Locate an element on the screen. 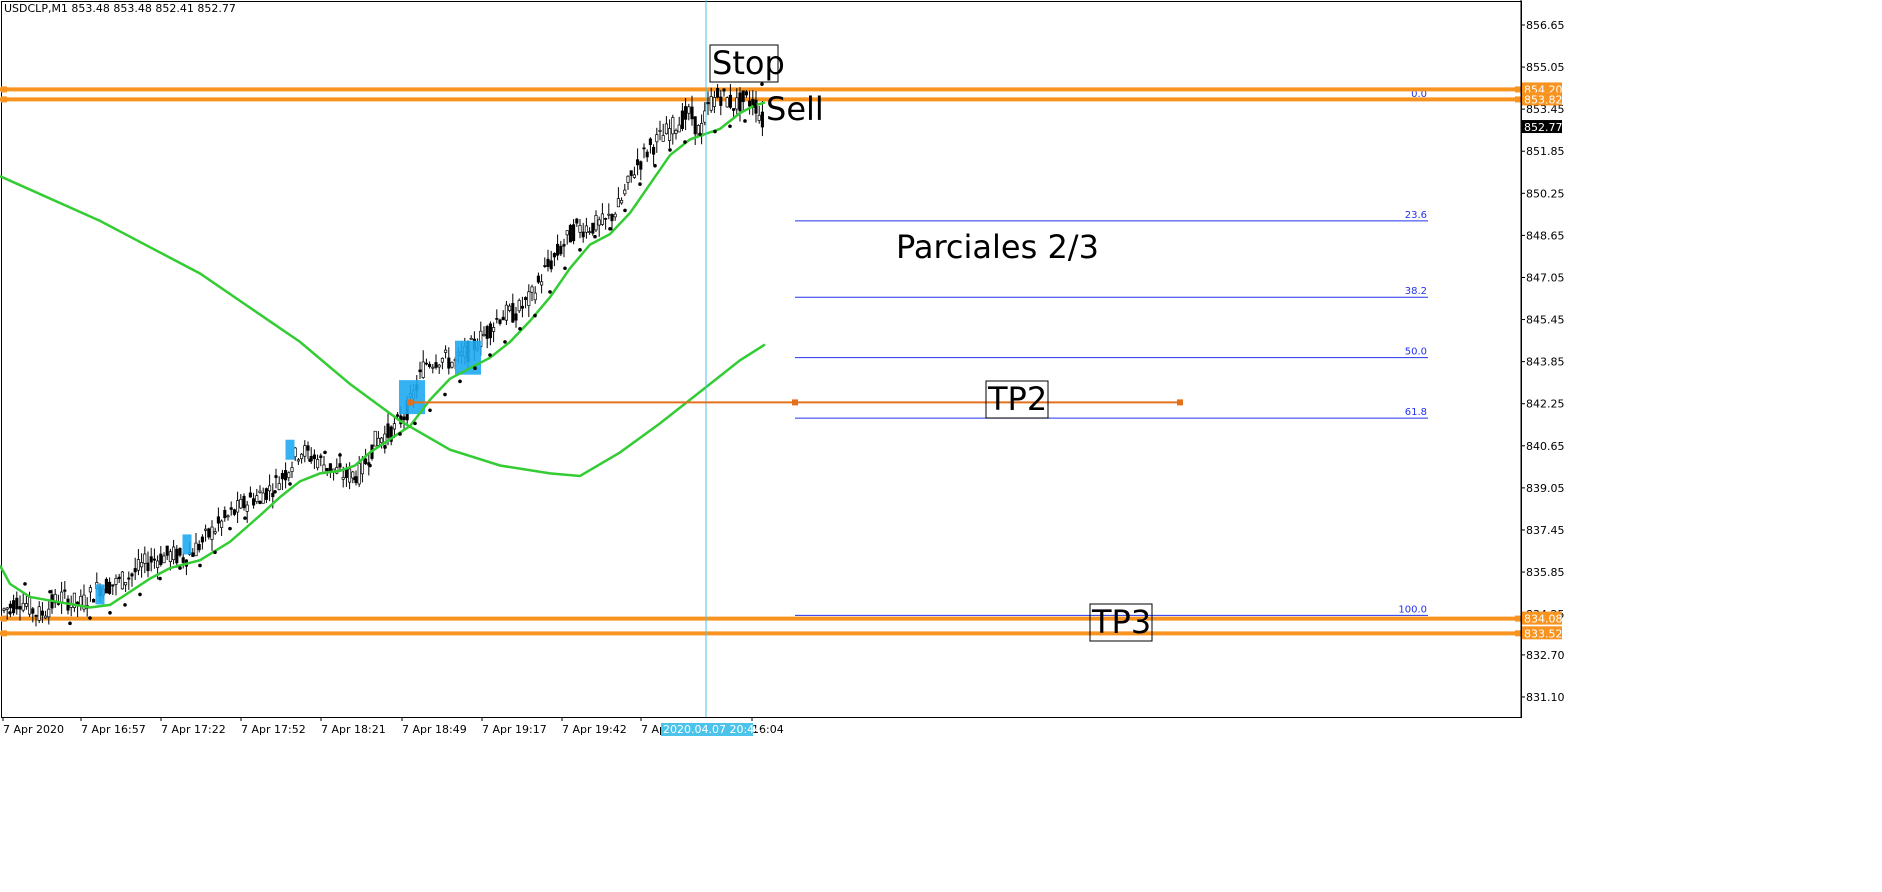  x-tick-label: 7 Ap is located at coordinates (653, 729).